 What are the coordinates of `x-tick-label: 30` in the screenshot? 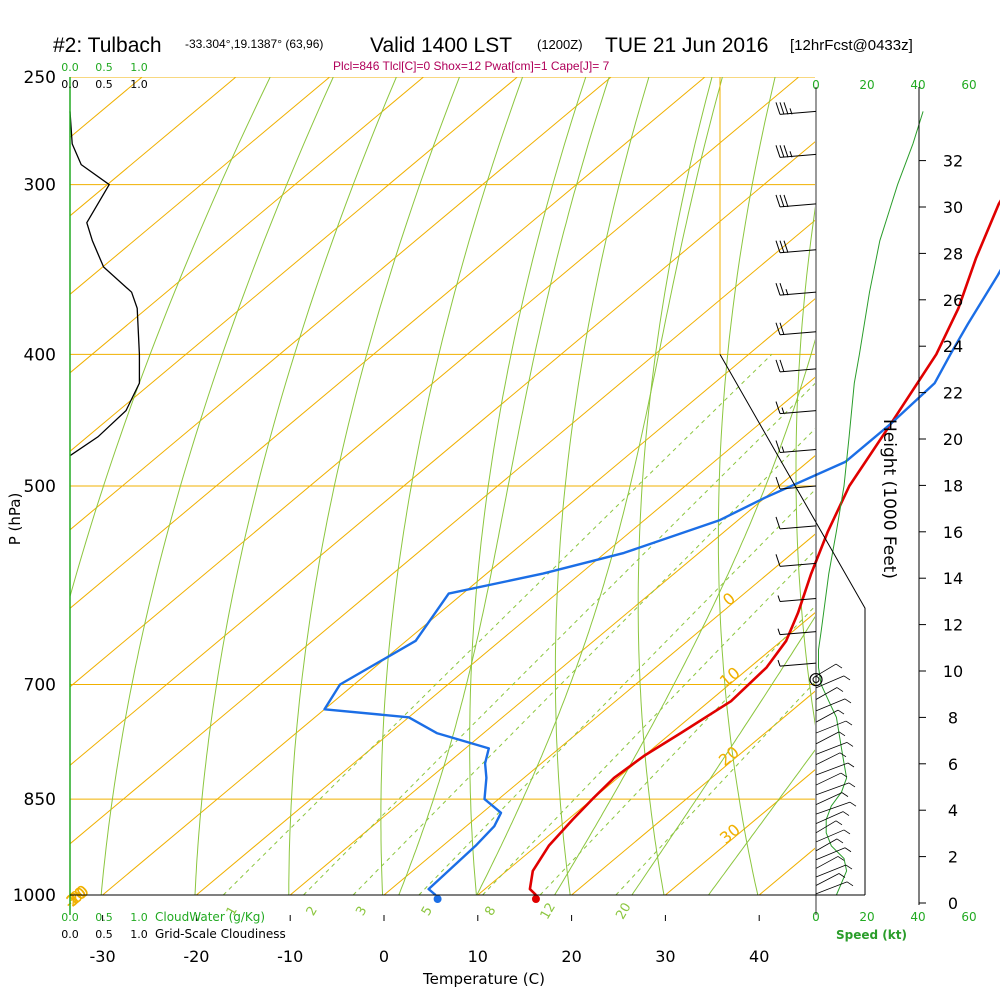 It's located at (665, 956).